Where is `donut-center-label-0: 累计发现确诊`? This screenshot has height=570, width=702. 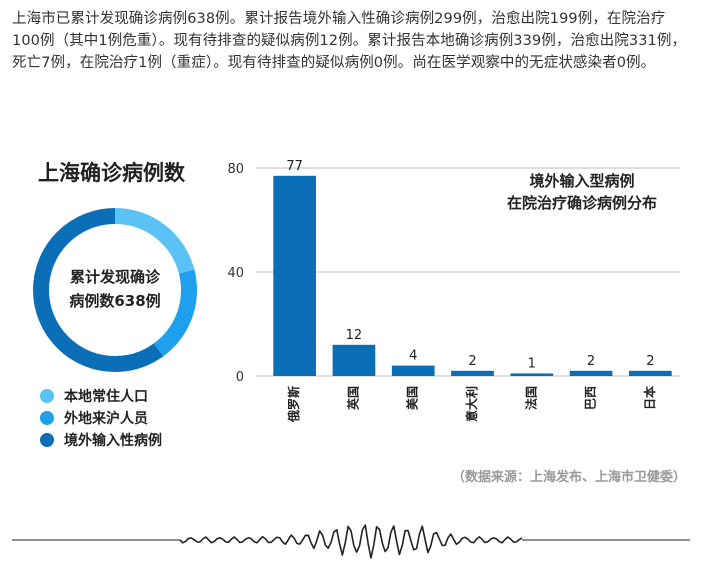 donut-center-label-0: 累计发现确诊 is located at coordinates (115, 277).